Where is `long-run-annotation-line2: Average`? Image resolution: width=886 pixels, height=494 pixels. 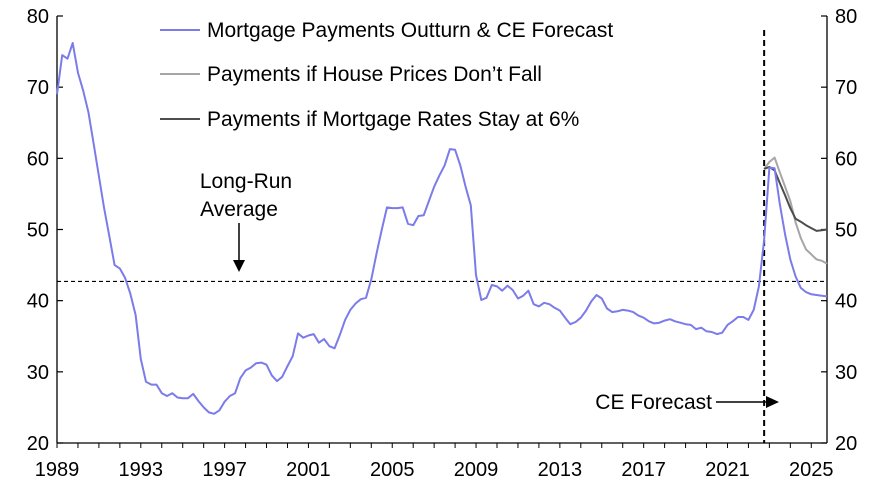
long-run-annotation-line2: Average is located at coordinates (239, 209).